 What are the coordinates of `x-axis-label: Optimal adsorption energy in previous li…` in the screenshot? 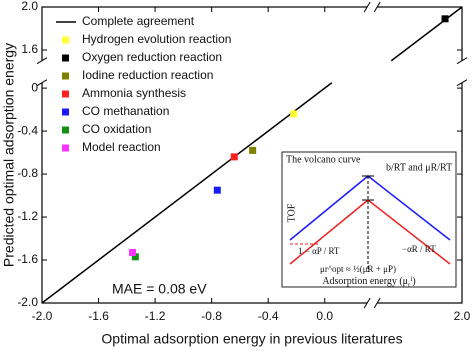 It's located at (251, 339).